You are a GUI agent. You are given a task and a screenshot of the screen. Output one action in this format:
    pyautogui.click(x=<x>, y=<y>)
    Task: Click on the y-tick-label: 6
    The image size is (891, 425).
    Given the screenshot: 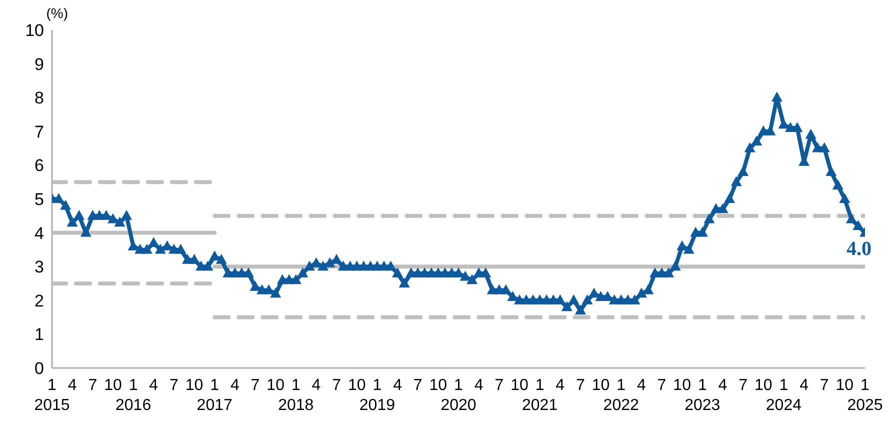 What is the action you would take?
    pyautogui.click(x=39, y=166)
    